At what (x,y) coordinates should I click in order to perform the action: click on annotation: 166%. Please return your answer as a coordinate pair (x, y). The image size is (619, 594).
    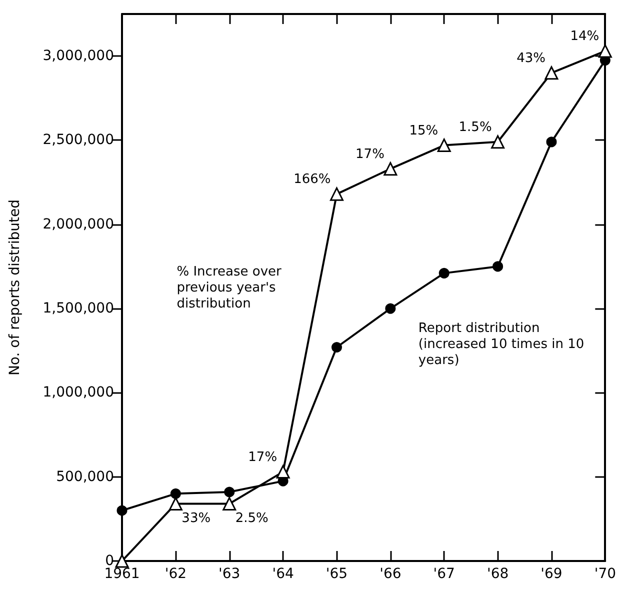
    Looking at the image, I should click on (312, 180).